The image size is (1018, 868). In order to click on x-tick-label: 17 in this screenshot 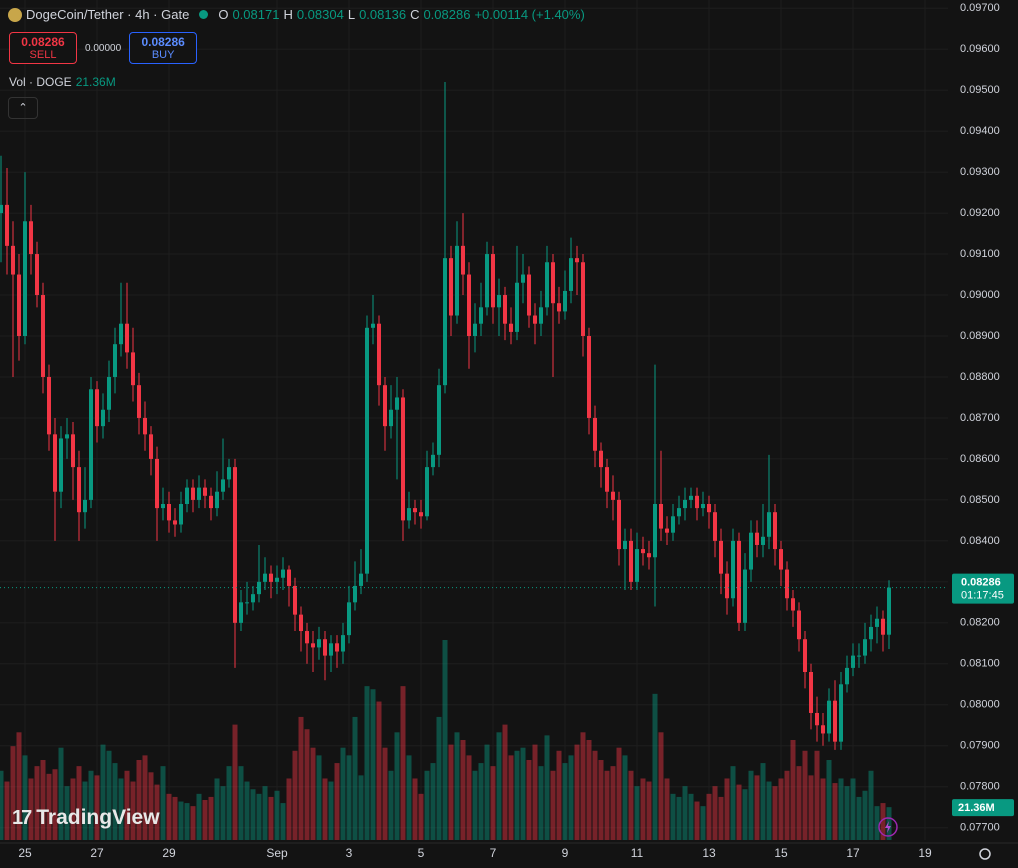, I will do `click(853, 853)`.